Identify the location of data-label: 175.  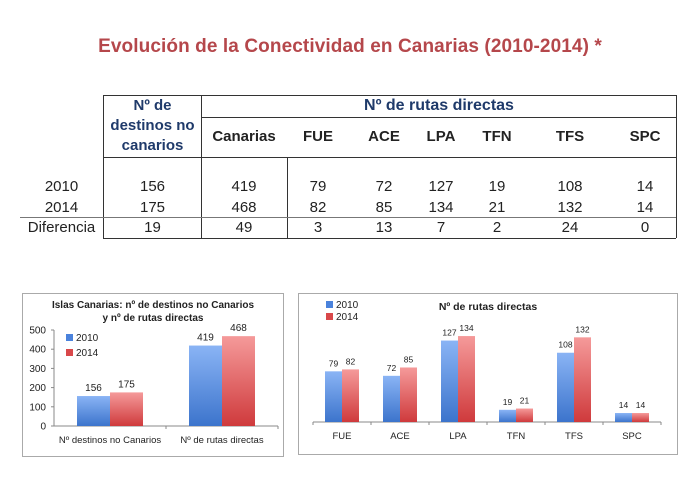
(126, 384).